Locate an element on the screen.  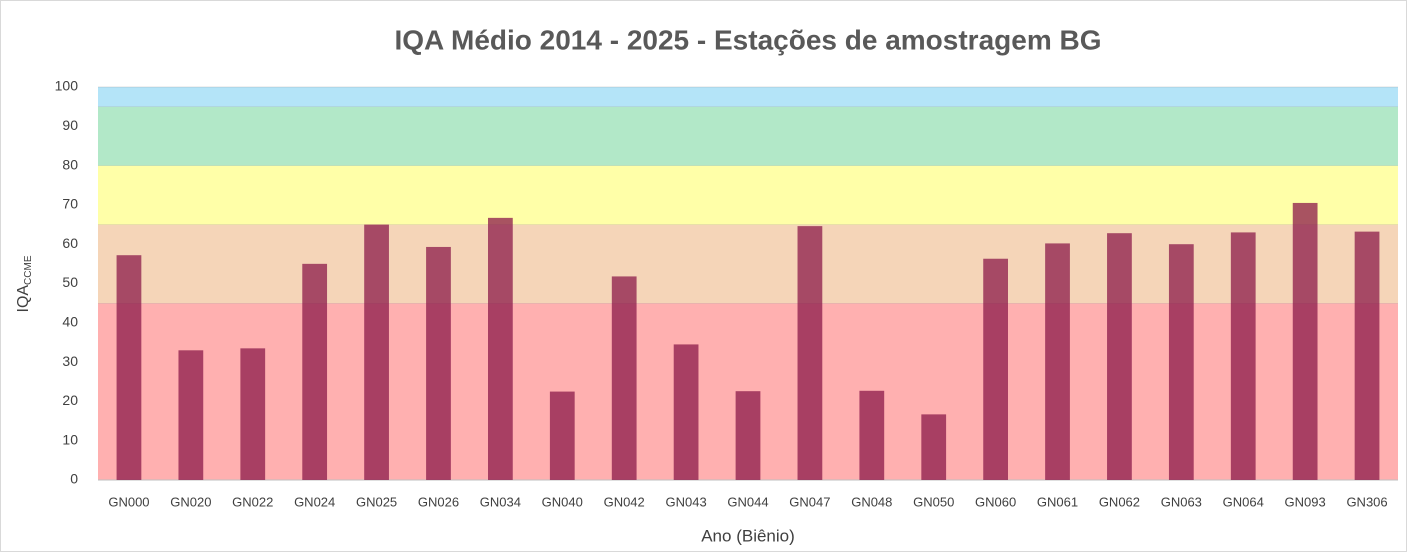
x-tick-label: GN024 is located at coordinates (314, 501).